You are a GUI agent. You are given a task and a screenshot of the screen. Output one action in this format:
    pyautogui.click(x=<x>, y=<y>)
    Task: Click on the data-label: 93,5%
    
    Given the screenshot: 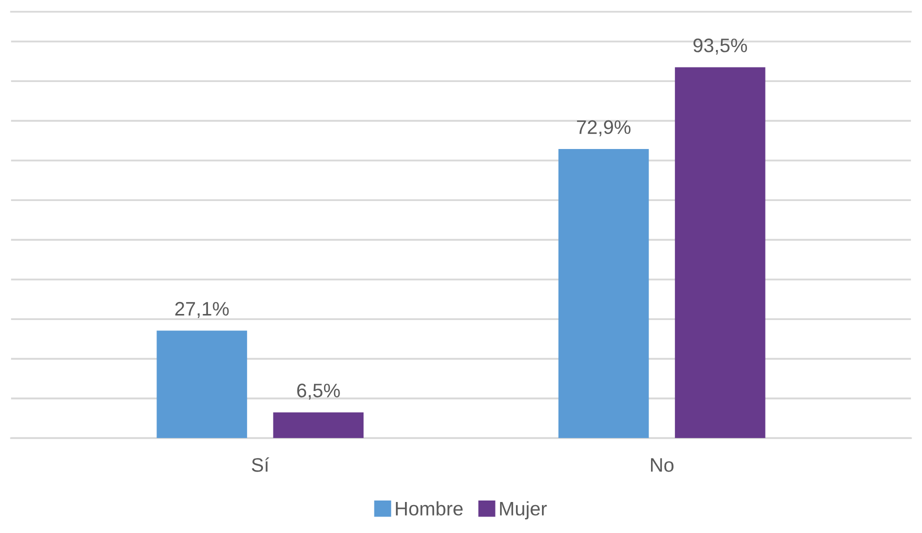 What is the action you would take?
    pyautogui.click(x=720, y=46)
    